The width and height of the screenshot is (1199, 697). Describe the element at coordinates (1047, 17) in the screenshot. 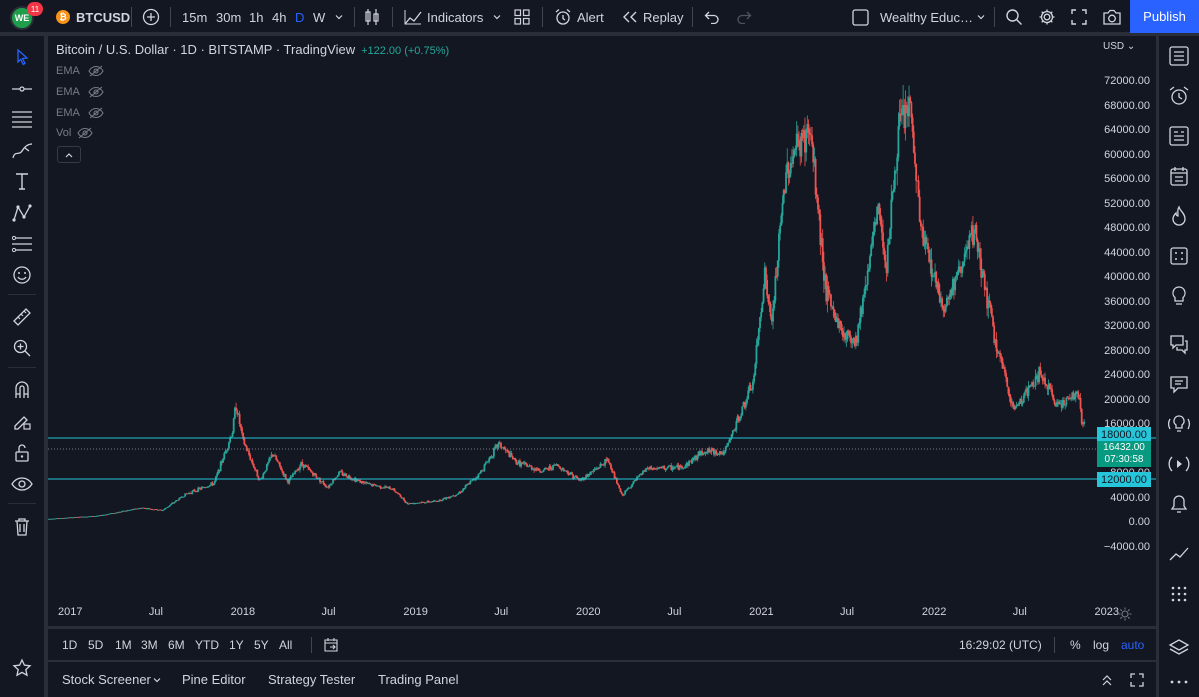

I see `settings-button` at that location.